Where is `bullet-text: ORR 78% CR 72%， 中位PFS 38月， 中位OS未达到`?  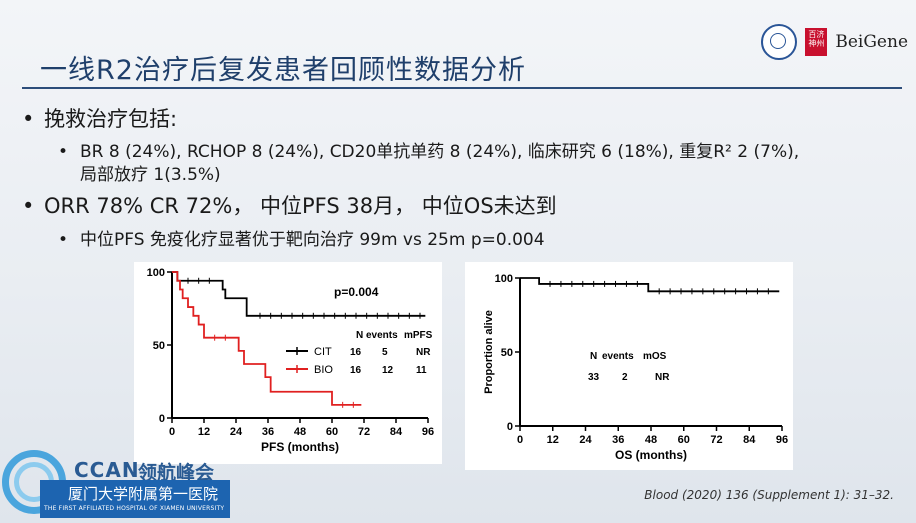 bullet-text: ORR 78% CR 72%， 中位PFS 38月， 中位OS未达到 is located at coordinates (300, 206).